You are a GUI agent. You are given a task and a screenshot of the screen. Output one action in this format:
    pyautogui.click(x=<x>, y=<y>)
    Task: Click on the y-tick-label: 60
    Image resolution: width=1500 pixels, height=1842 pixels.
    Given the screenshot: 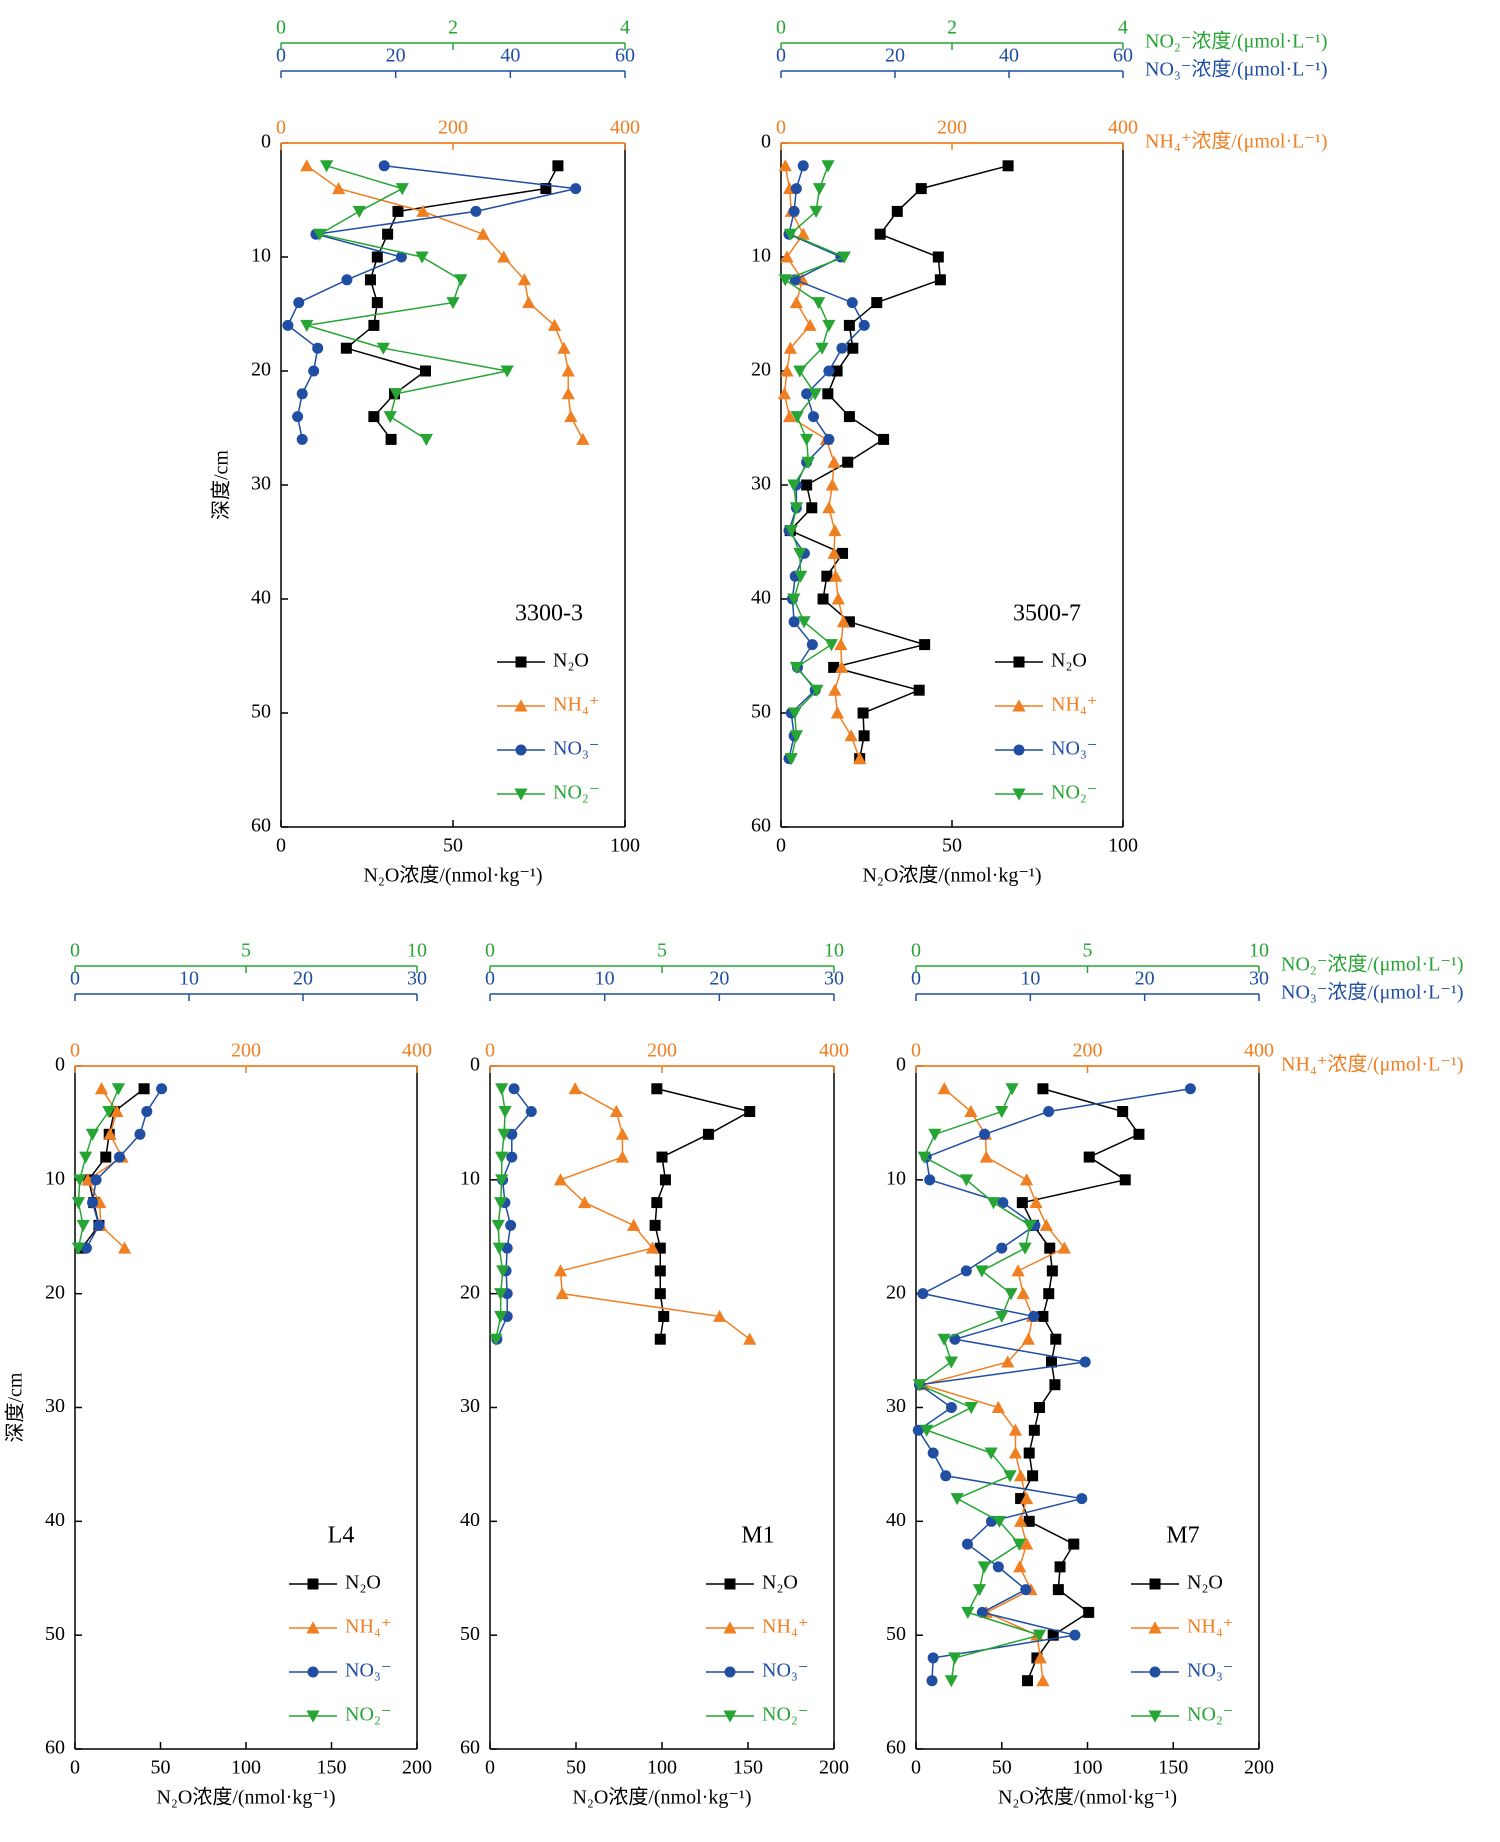 What is the action you would take?
    pyautogui.click(x=896, y=1748)
    